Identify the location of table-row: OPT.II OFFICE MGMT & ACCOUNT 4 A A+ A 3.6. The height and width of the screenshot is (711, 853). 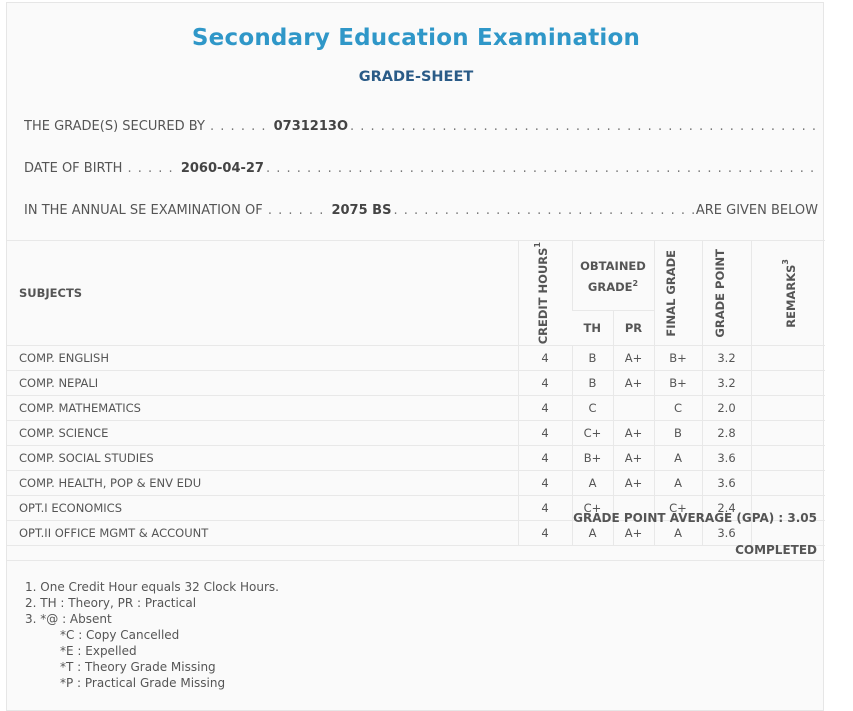
(416, 533).